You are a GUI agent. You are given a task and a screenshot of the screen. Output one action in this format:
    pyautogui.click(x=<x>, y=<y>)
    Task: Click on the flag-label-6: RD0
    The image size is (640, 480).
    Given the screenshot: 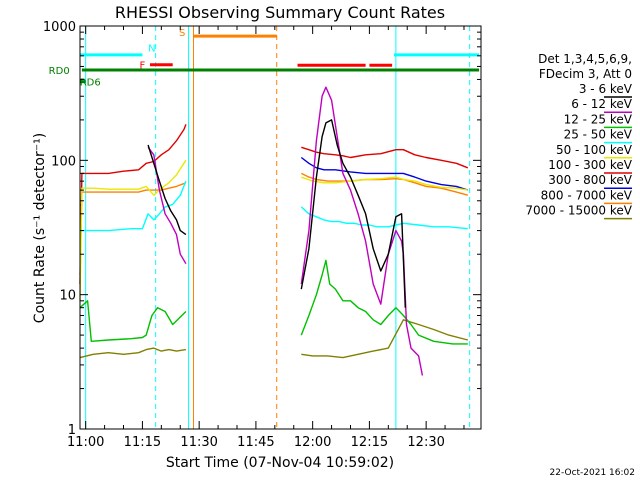 What is the action you would take?
    pyautogui.click(x=59, y=71)
    